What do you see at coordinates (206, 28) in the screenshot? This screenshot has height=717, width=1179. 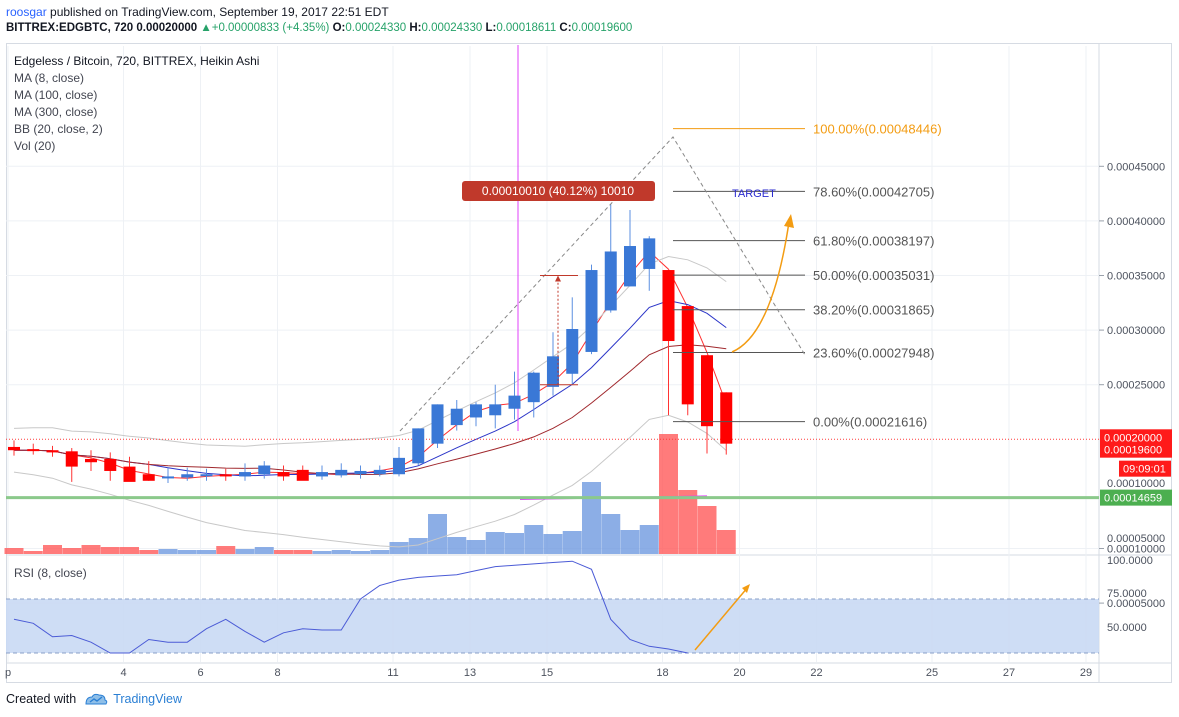 I see `up-arrow-icon: ▲` at bounding box center [206, 28].